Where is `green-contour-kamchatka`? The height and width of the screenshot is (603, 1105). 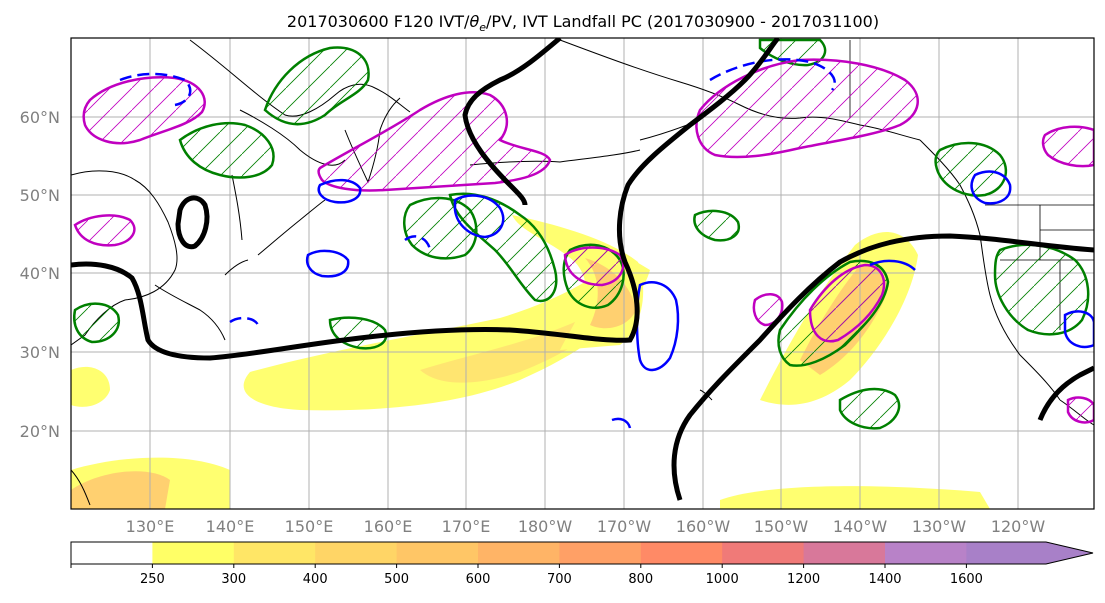 green-contour-kamchatka is located at coordinates (226, 150).